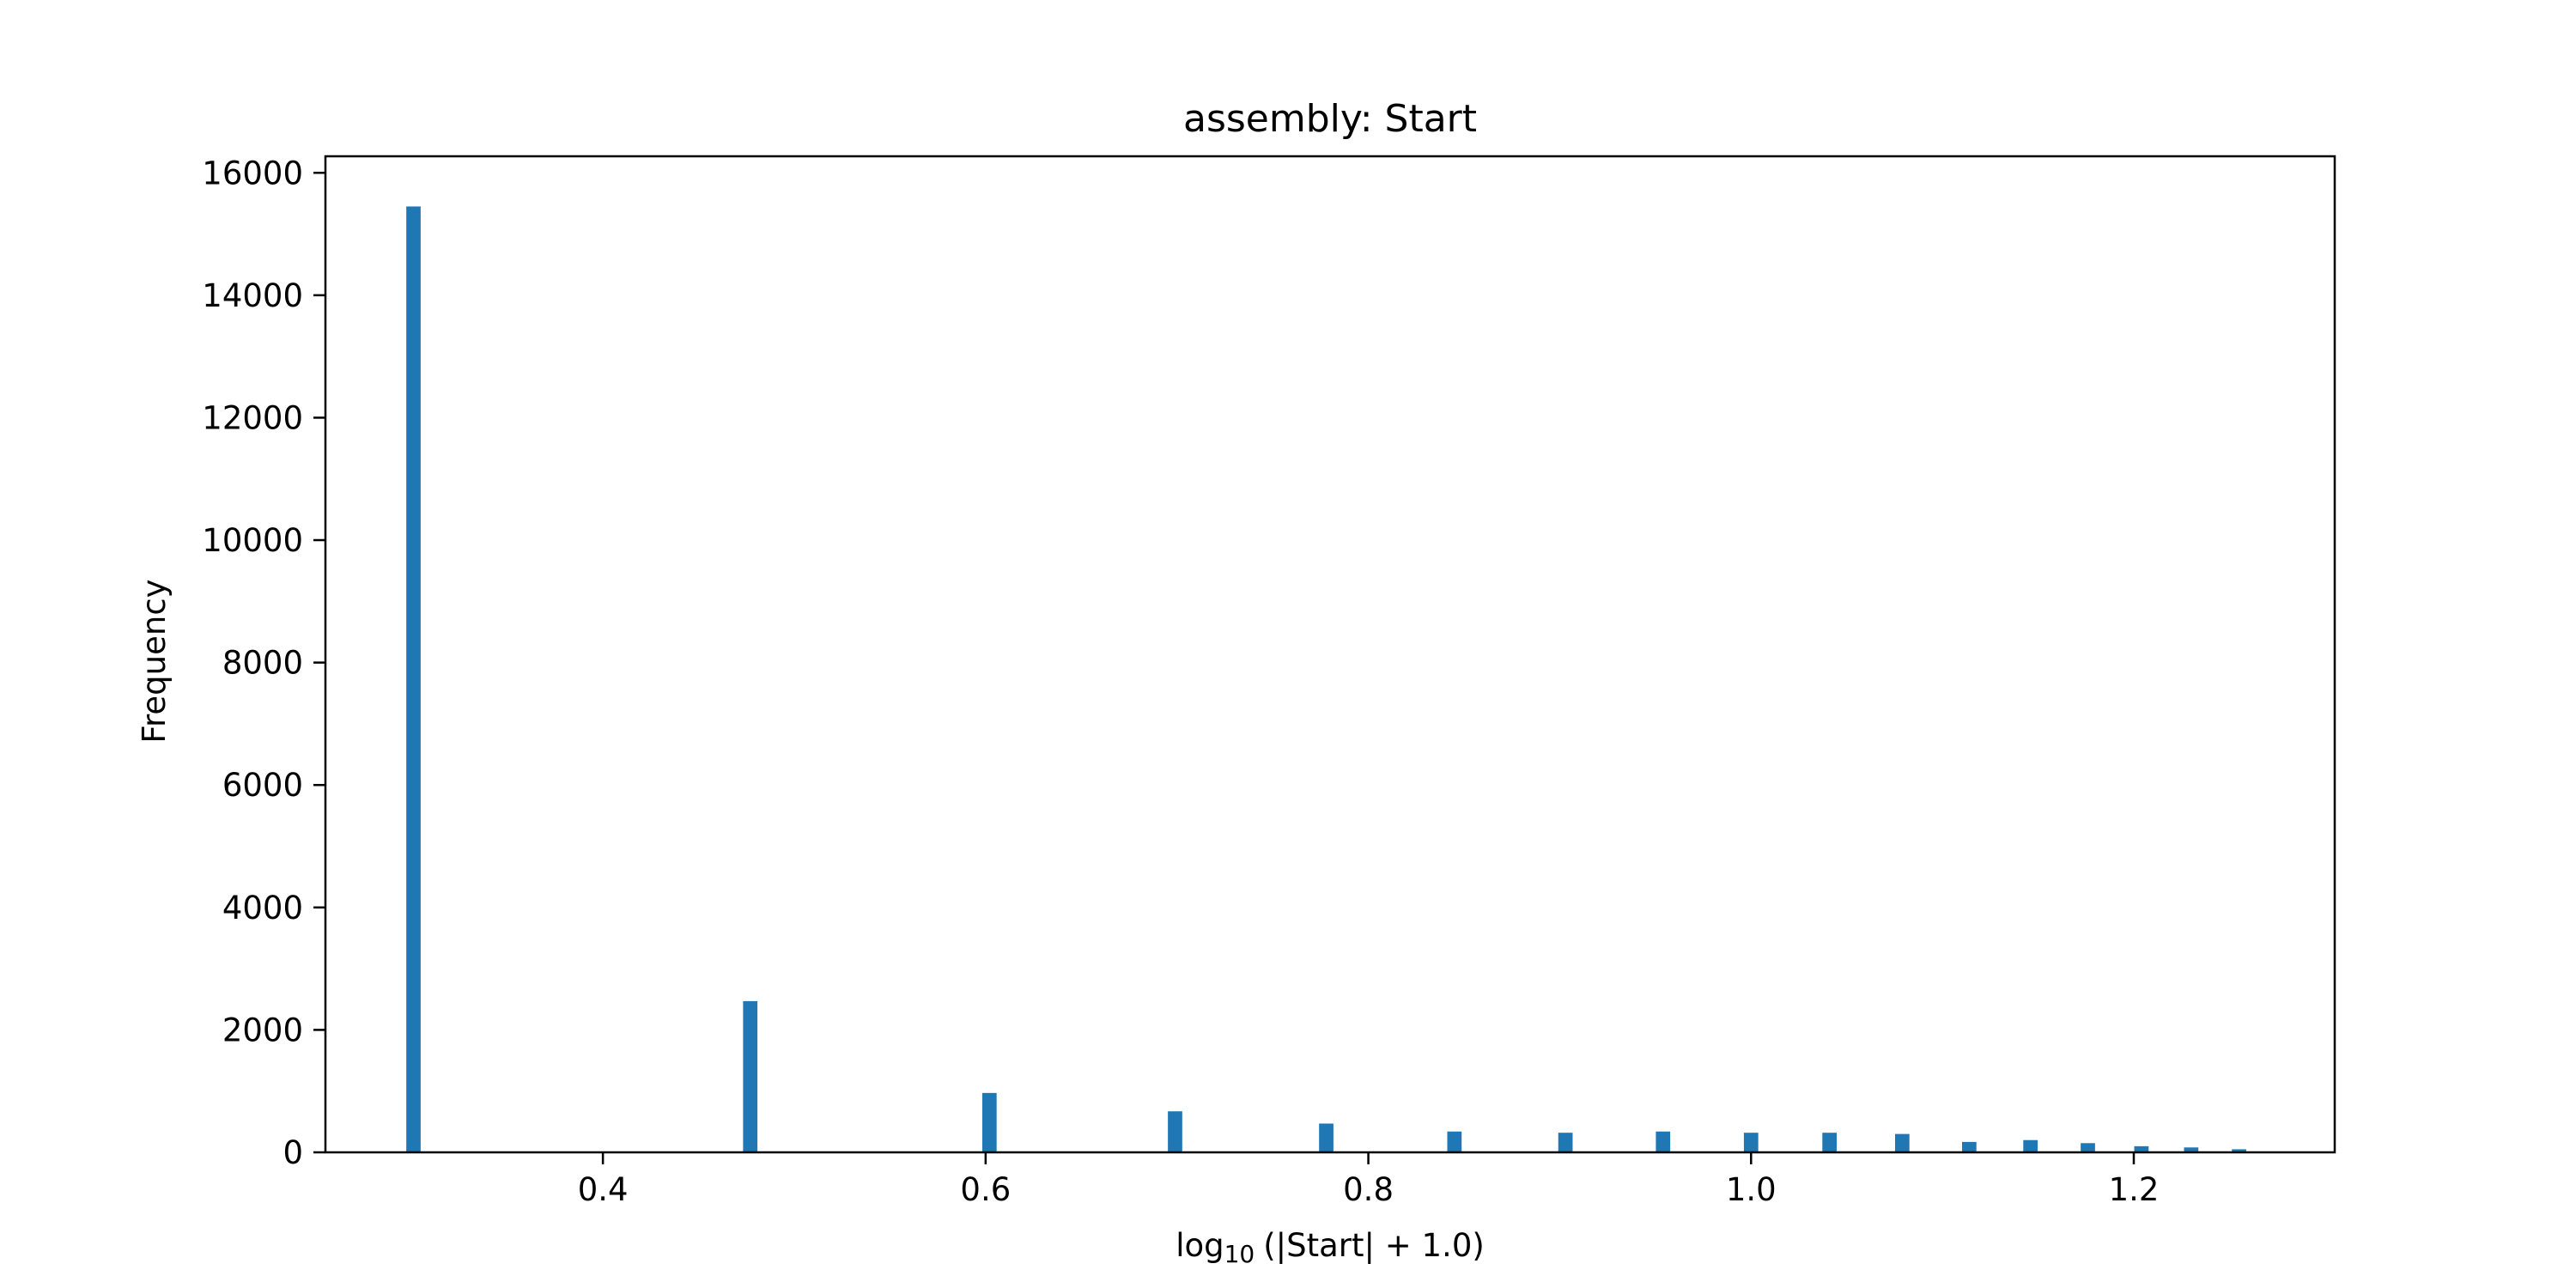 Image resolution: width=2576 pixels, height=1288 pixels. What do you see at coordinates (1330, 119) in the screenshot?
I see `chart-title: assembly: Start` at bounding box center [1330, 119].